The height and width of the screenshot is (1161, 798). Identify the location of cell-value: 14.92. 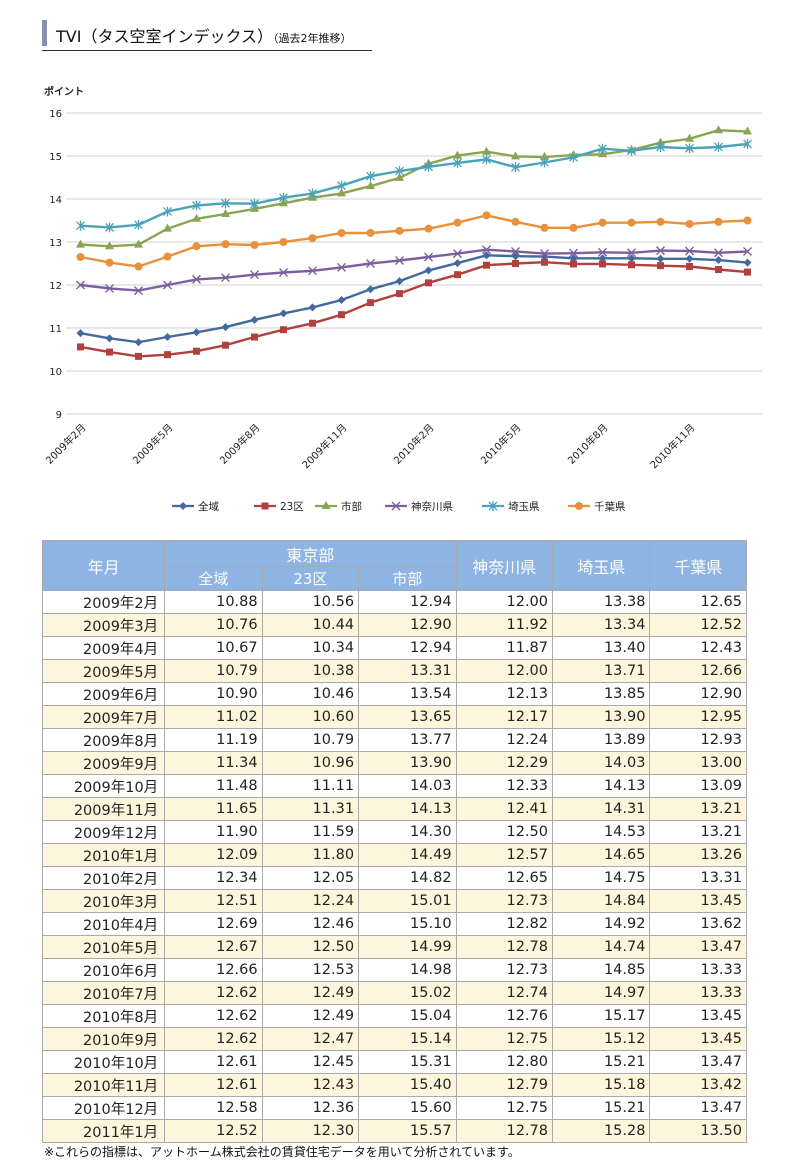
(601, 924).